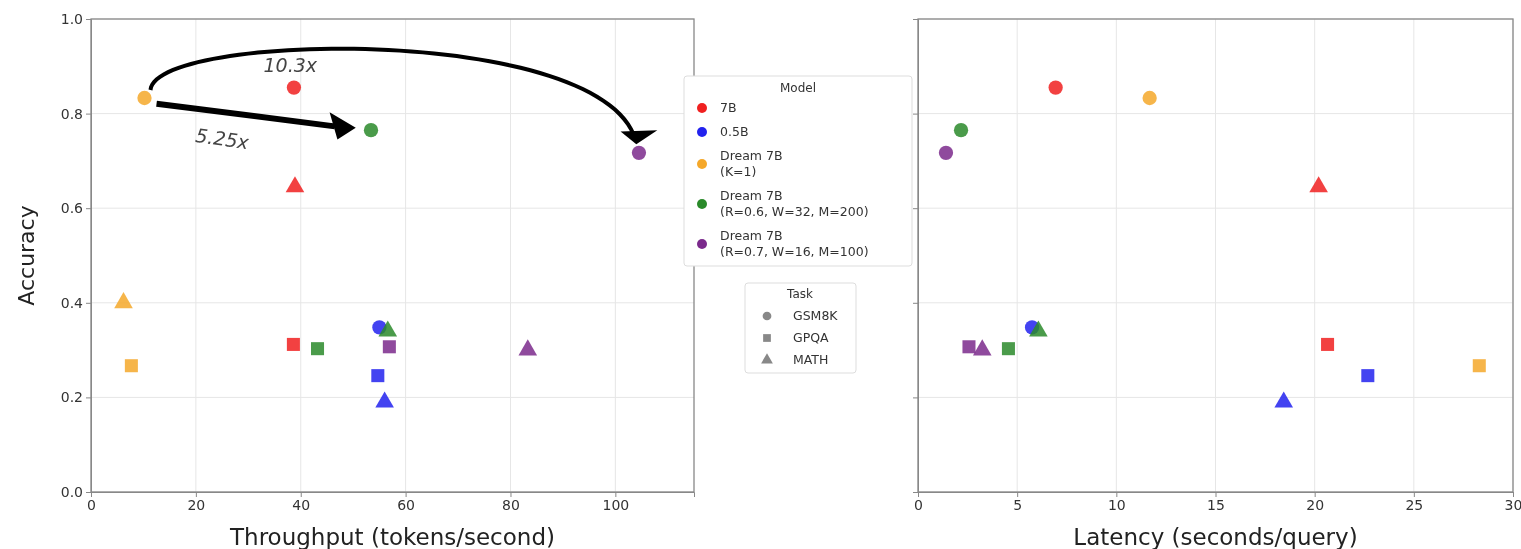 Image resolution: width=1521 pixels, height=549 pixels. Describe the element at coordinates (72, 302) in the screenshot. I see `y-tick-label: 0.4` at that location.